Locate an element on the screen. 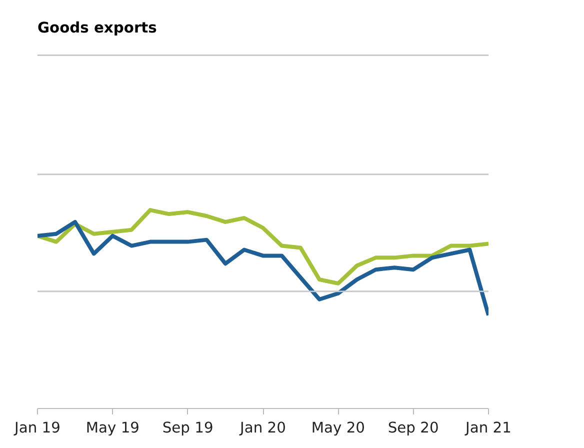 This screenshot has height=448, width=584. x-tick-label: May 20 is located at coordinates (338, 428).